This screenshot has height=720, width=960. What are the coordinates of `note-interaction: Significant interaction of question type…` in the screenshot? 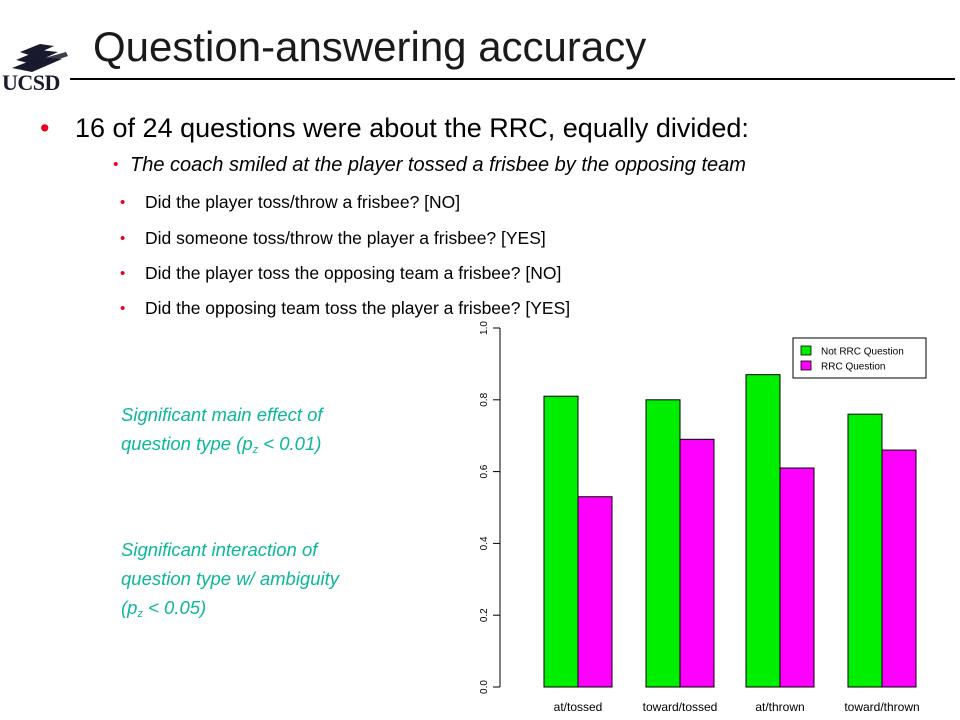 It's located at (230, 582).